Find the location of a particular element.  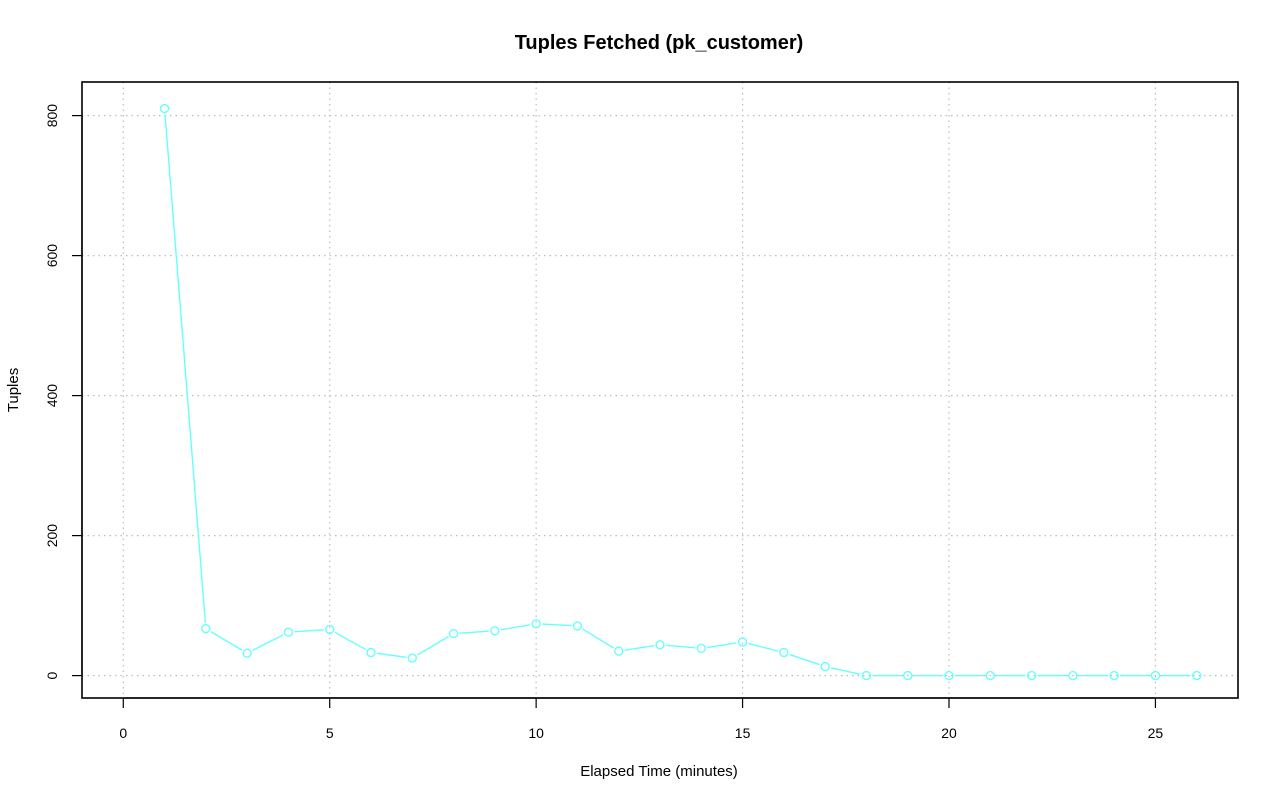

x-tick-label: 0 is located at coordinates (123, 733).